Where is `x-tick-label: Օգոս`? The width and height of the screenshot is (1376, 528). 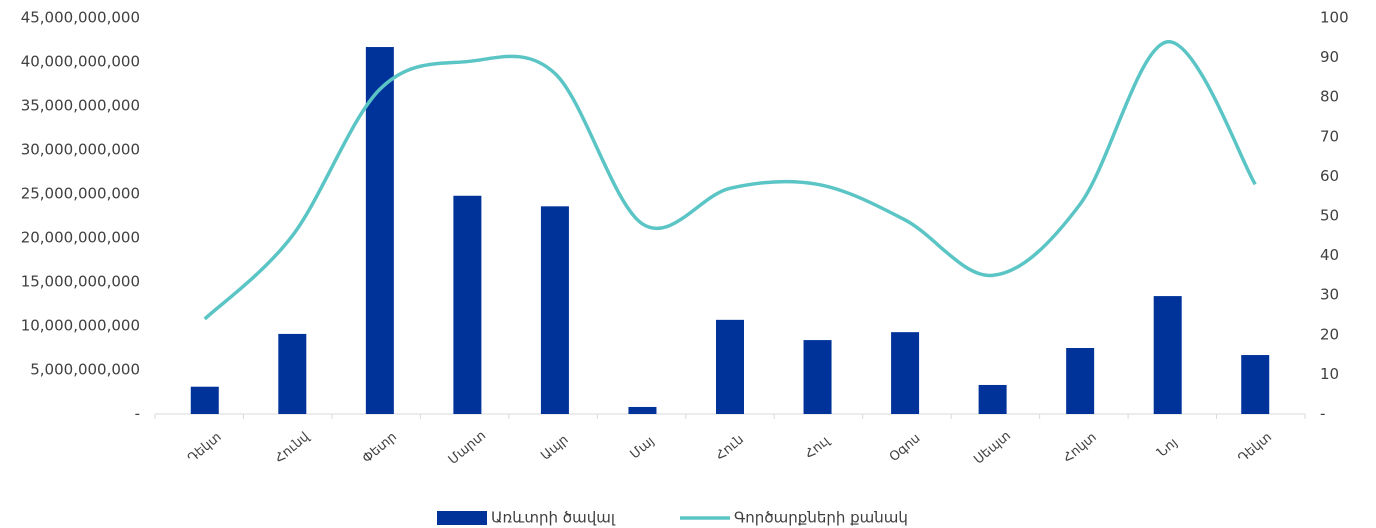
x-tick-label: Օգոս is located at coordinates (905, 448).